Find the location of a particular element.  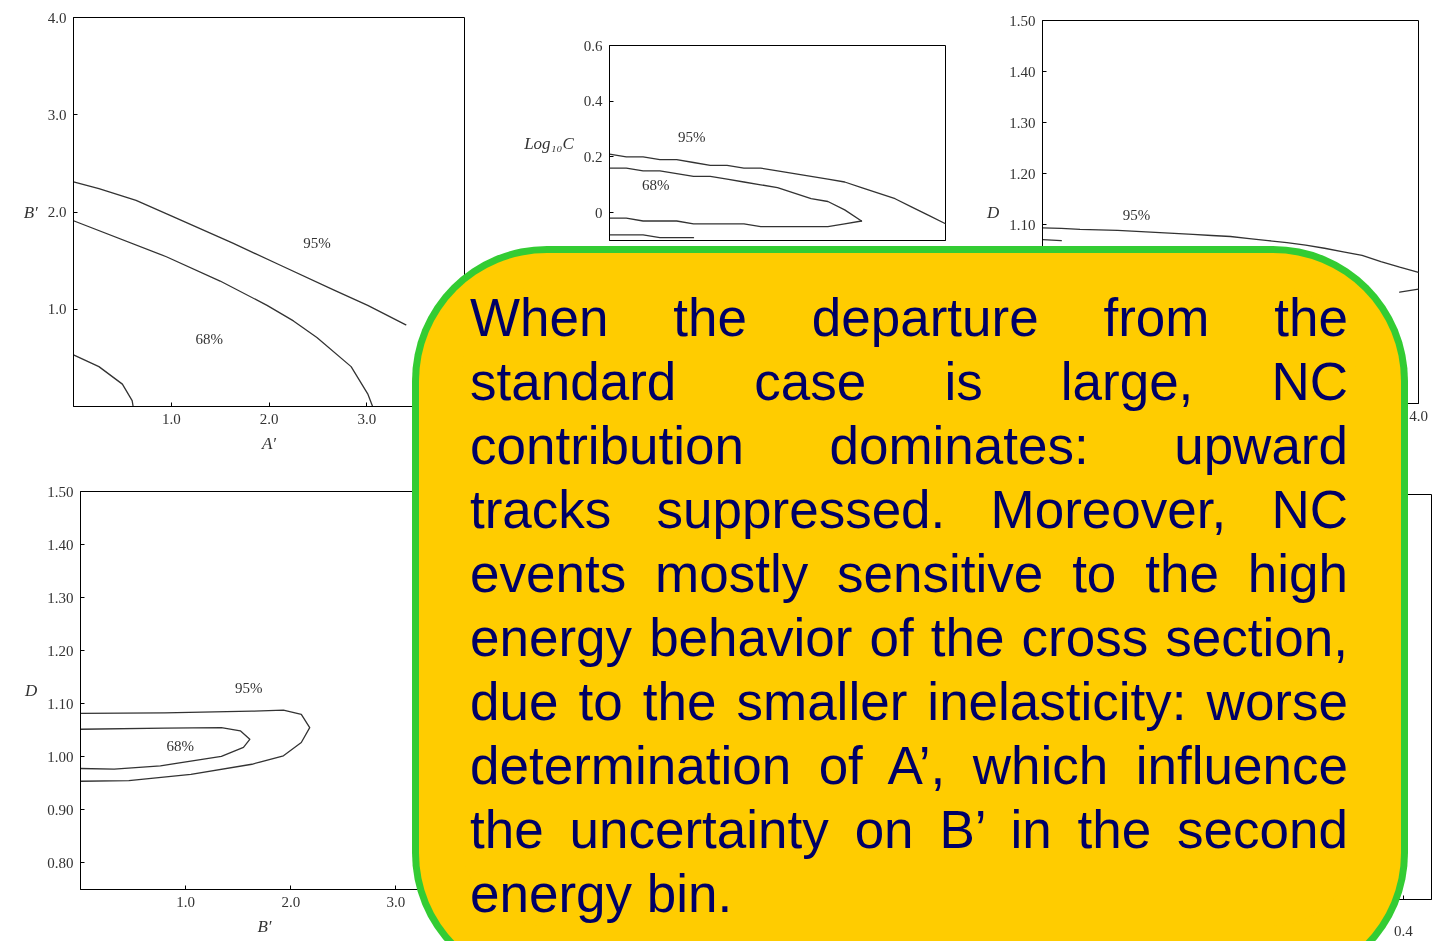

x-axis-title: B′ is located at coordinates (264, 926).